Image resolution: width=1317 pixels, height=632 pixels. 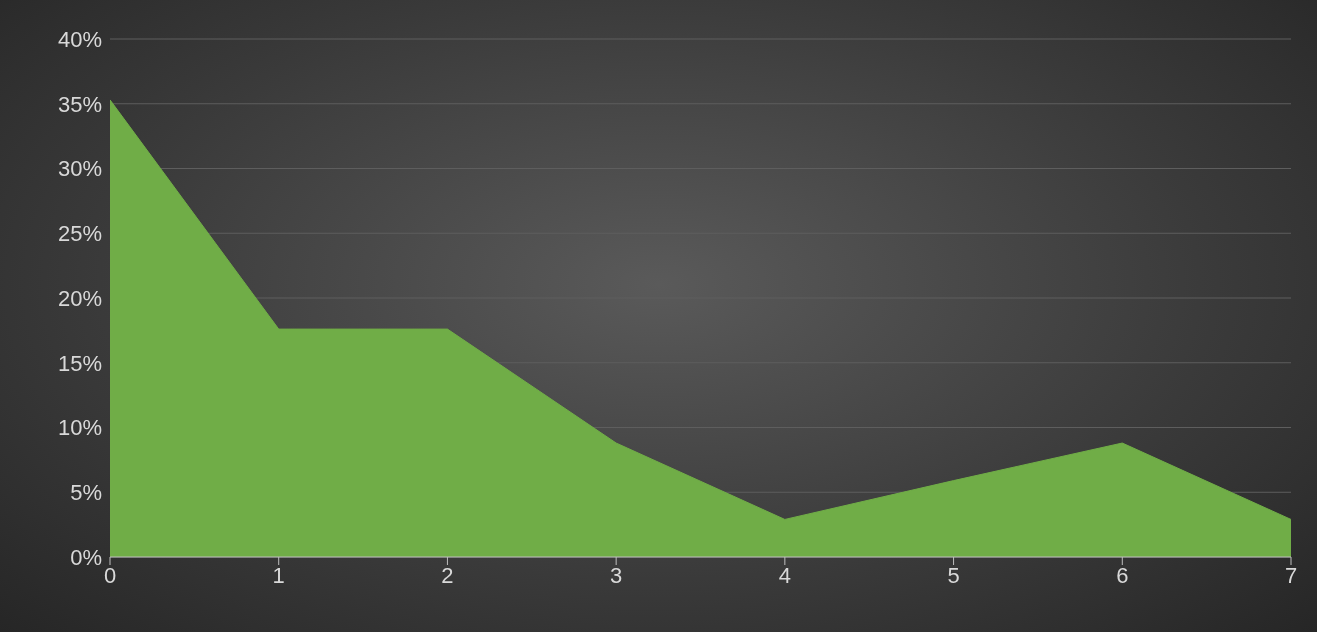 What do you see at coordinates (79, 298) in the screenshot?
I see `y-tick-label: 20%` at bounding box center [79, 298].